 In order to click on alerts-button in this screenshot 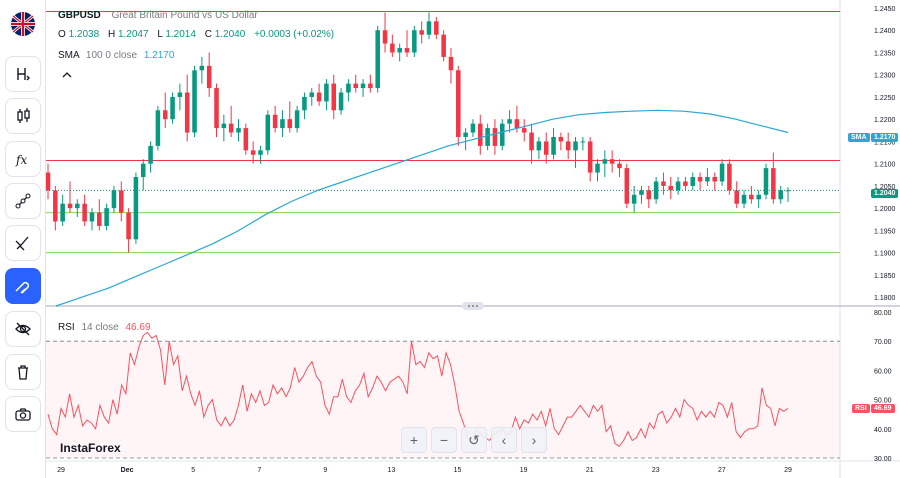, I will do `click(23, 372)`.